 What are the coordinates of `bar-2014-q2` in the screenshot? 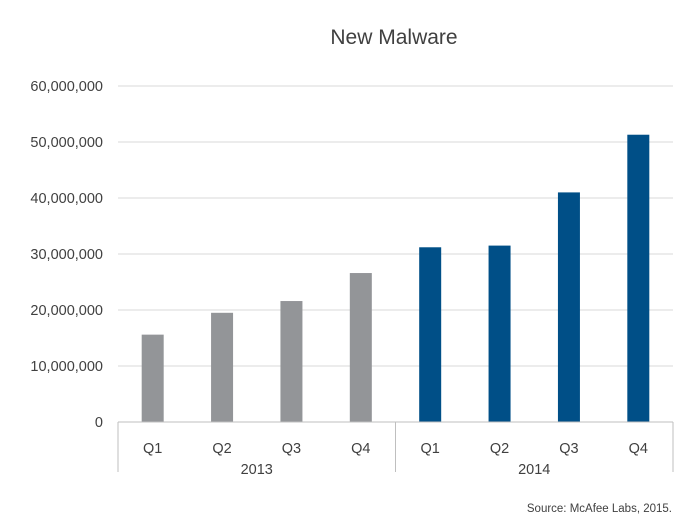 It's located at (499, 333).